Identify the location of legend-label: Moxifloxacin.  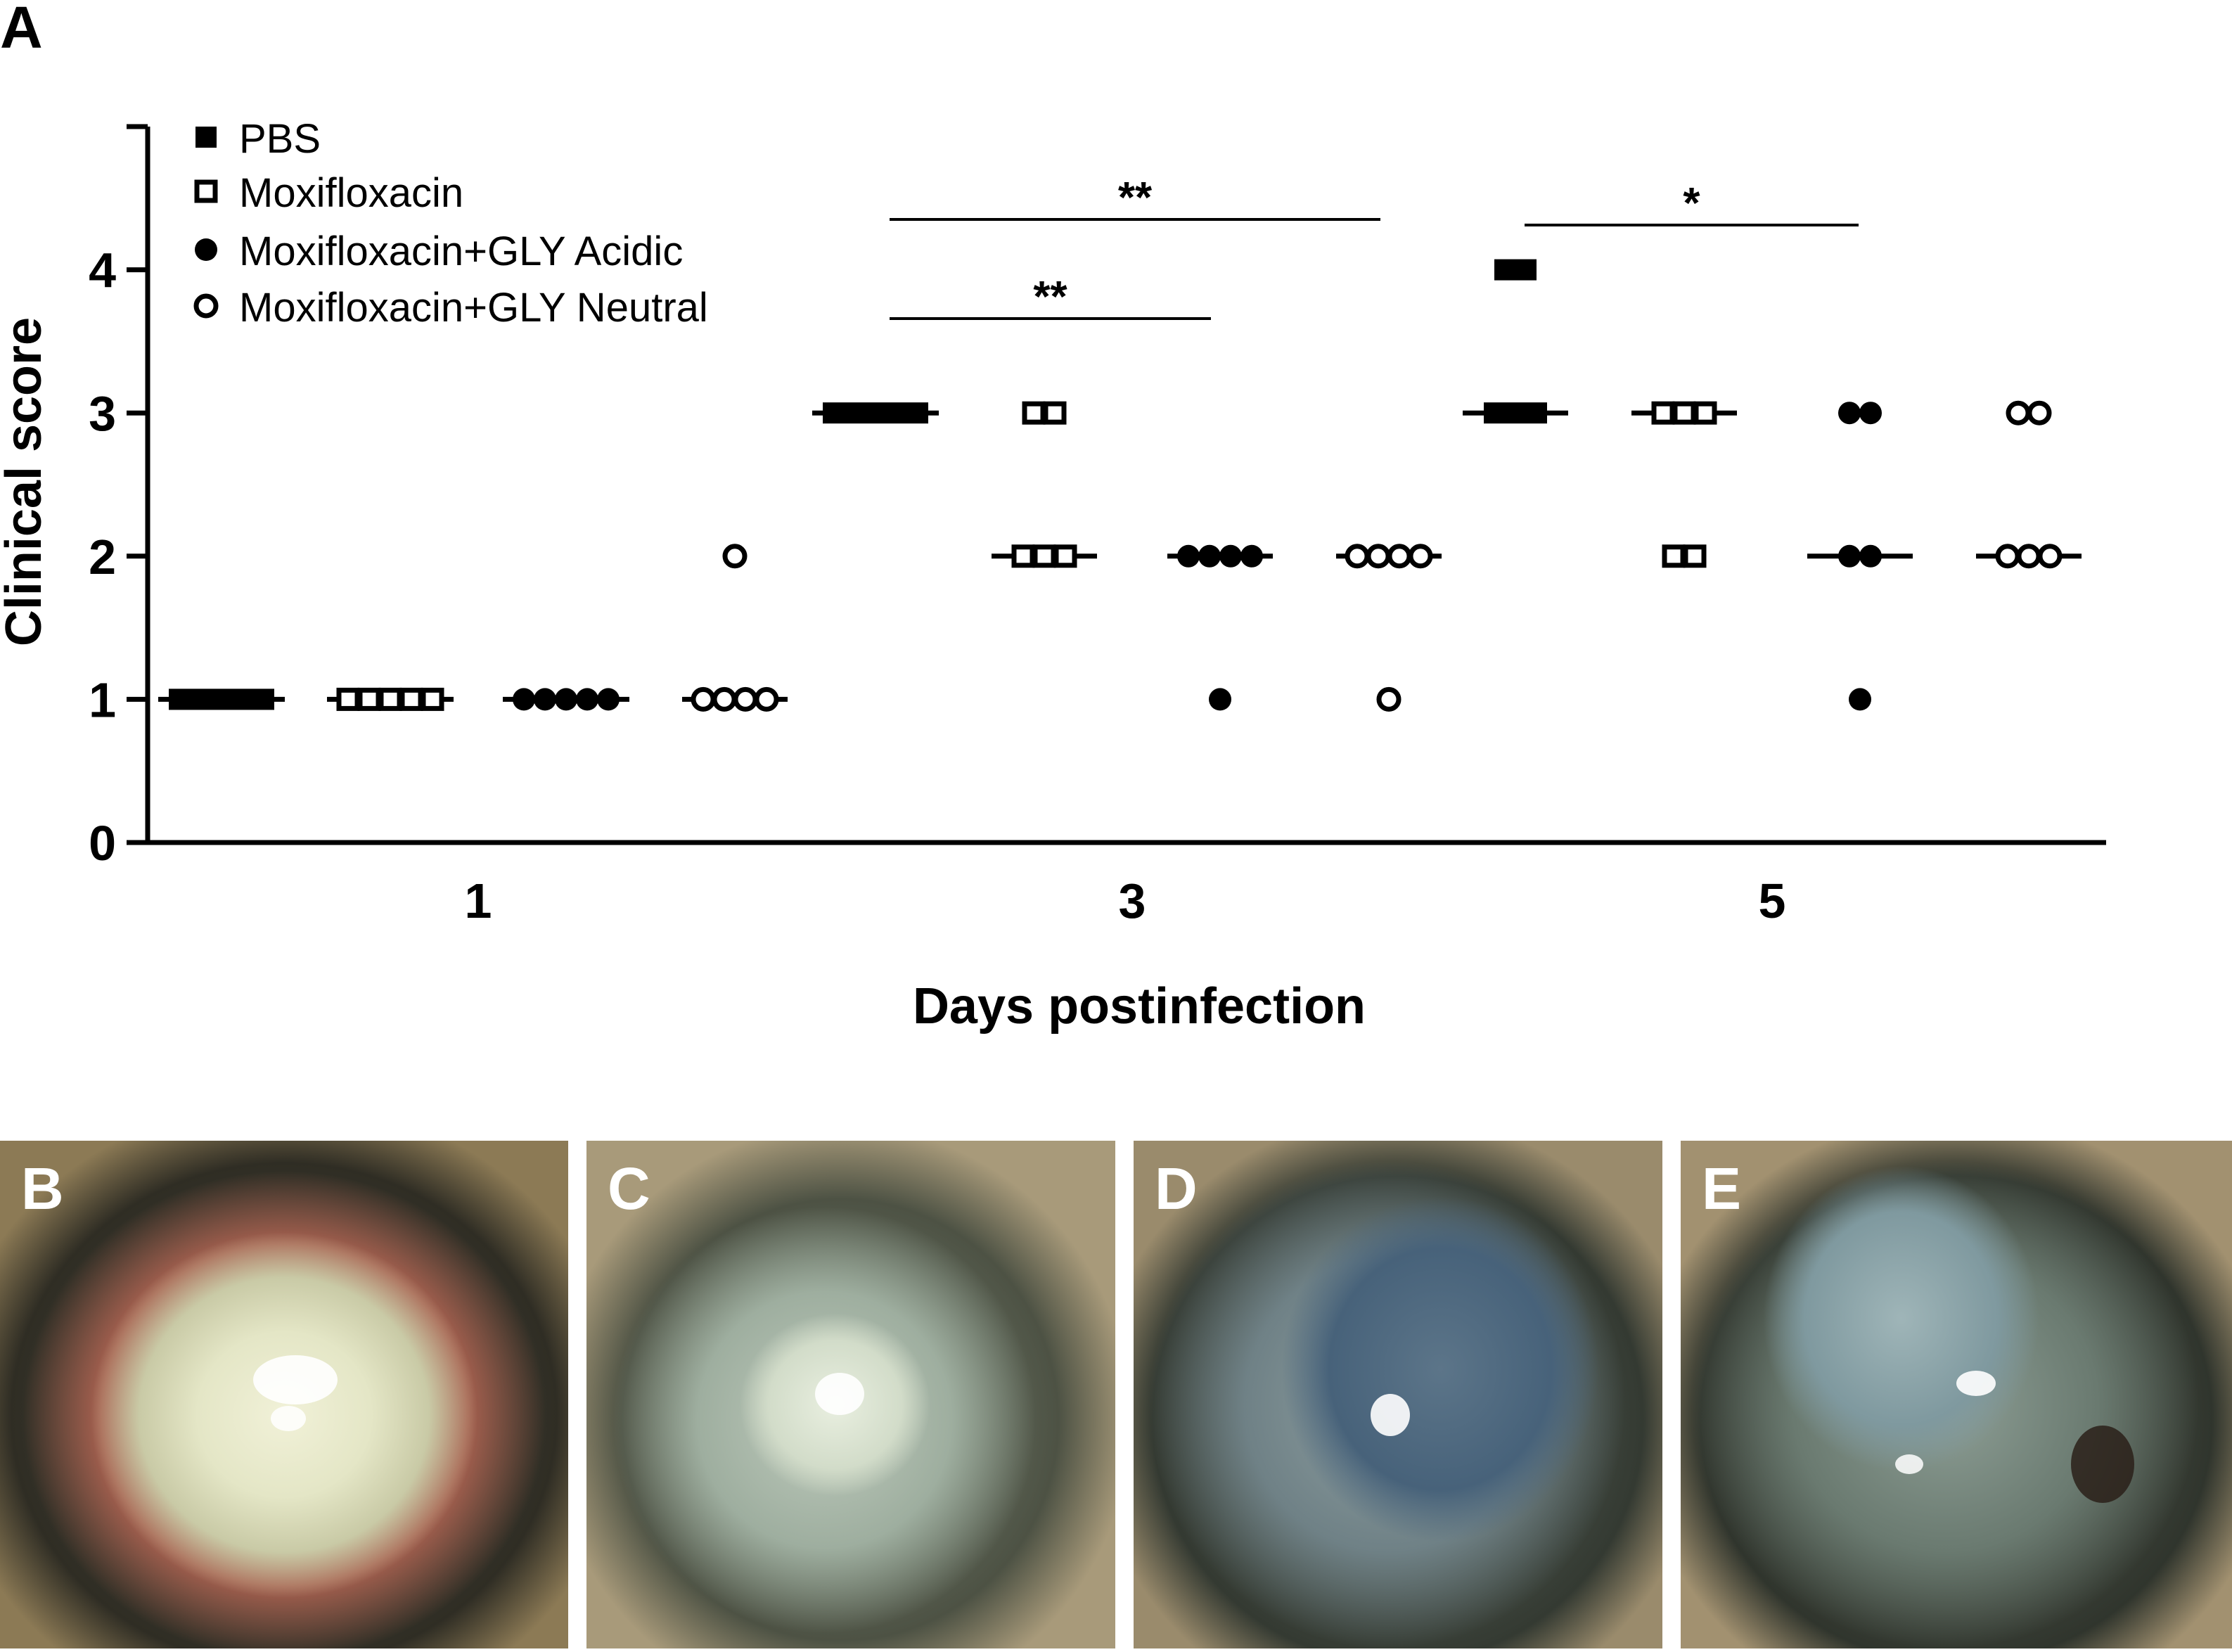
(351, 193).